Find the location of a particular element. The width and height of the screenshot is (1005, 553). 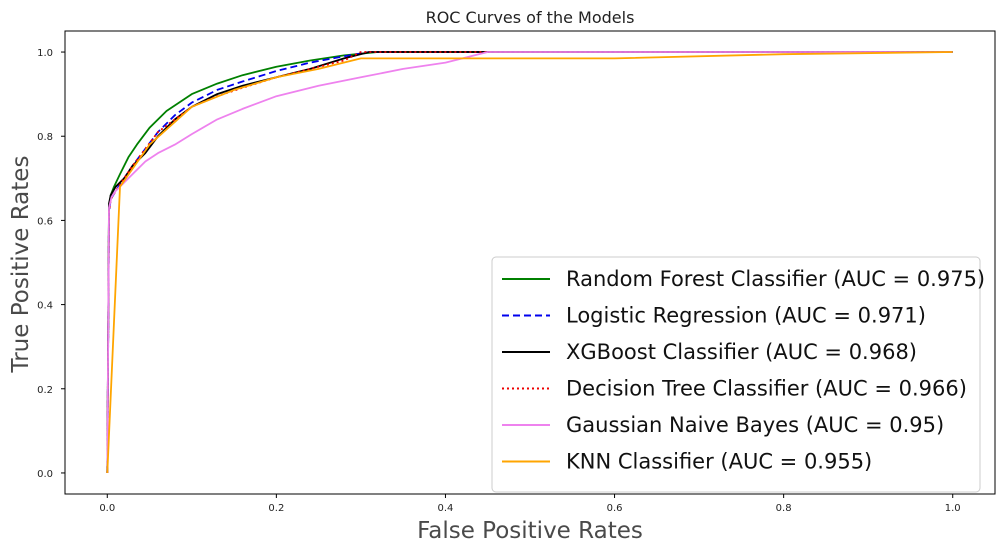

legend-label-2: Logistic Regression (AUC = 0.971) is located at coordinates (746, 316).